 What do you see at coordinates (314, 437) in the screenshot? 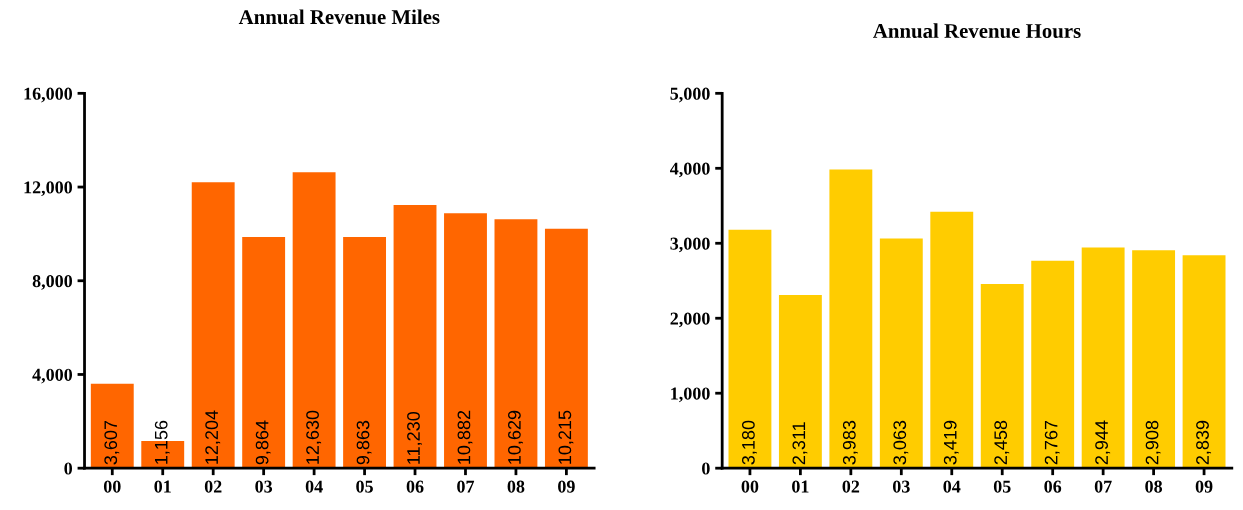
I see `data-label: 12,630` at bounding box center [314, 437].